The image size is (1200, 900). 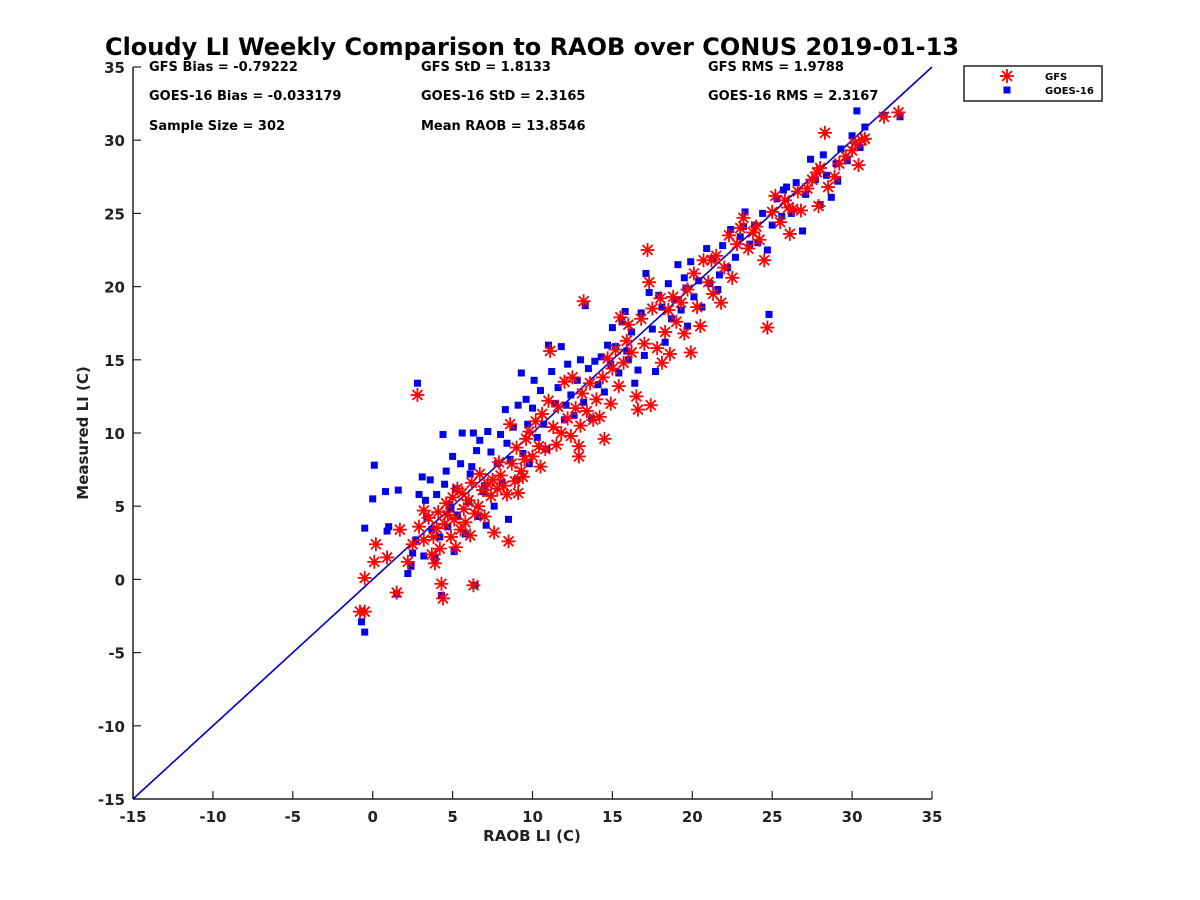 What do you see at coordinates (1007, 90) in the screenshot?
I see `legend-goes-square` at bounding box center [1007, 90].